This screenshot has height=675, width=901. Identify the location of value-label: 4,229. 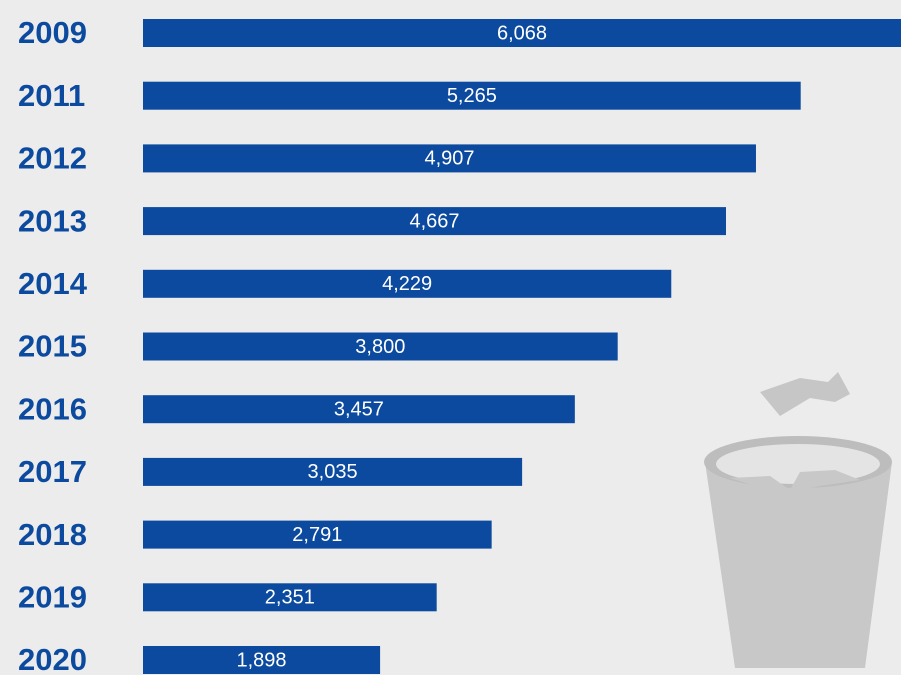
(407, 284).